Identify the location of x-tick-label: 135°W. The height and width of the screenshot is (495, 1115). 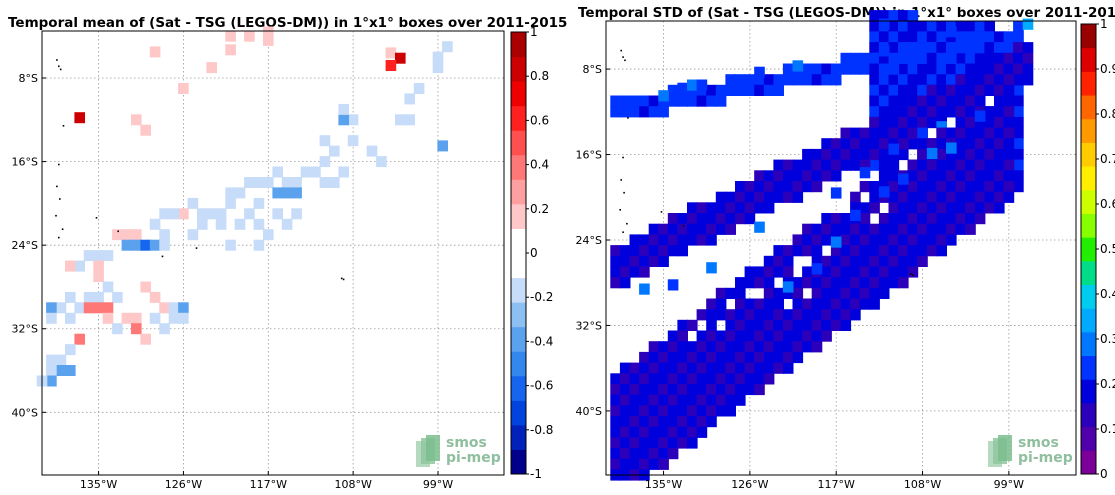
(663, 484).